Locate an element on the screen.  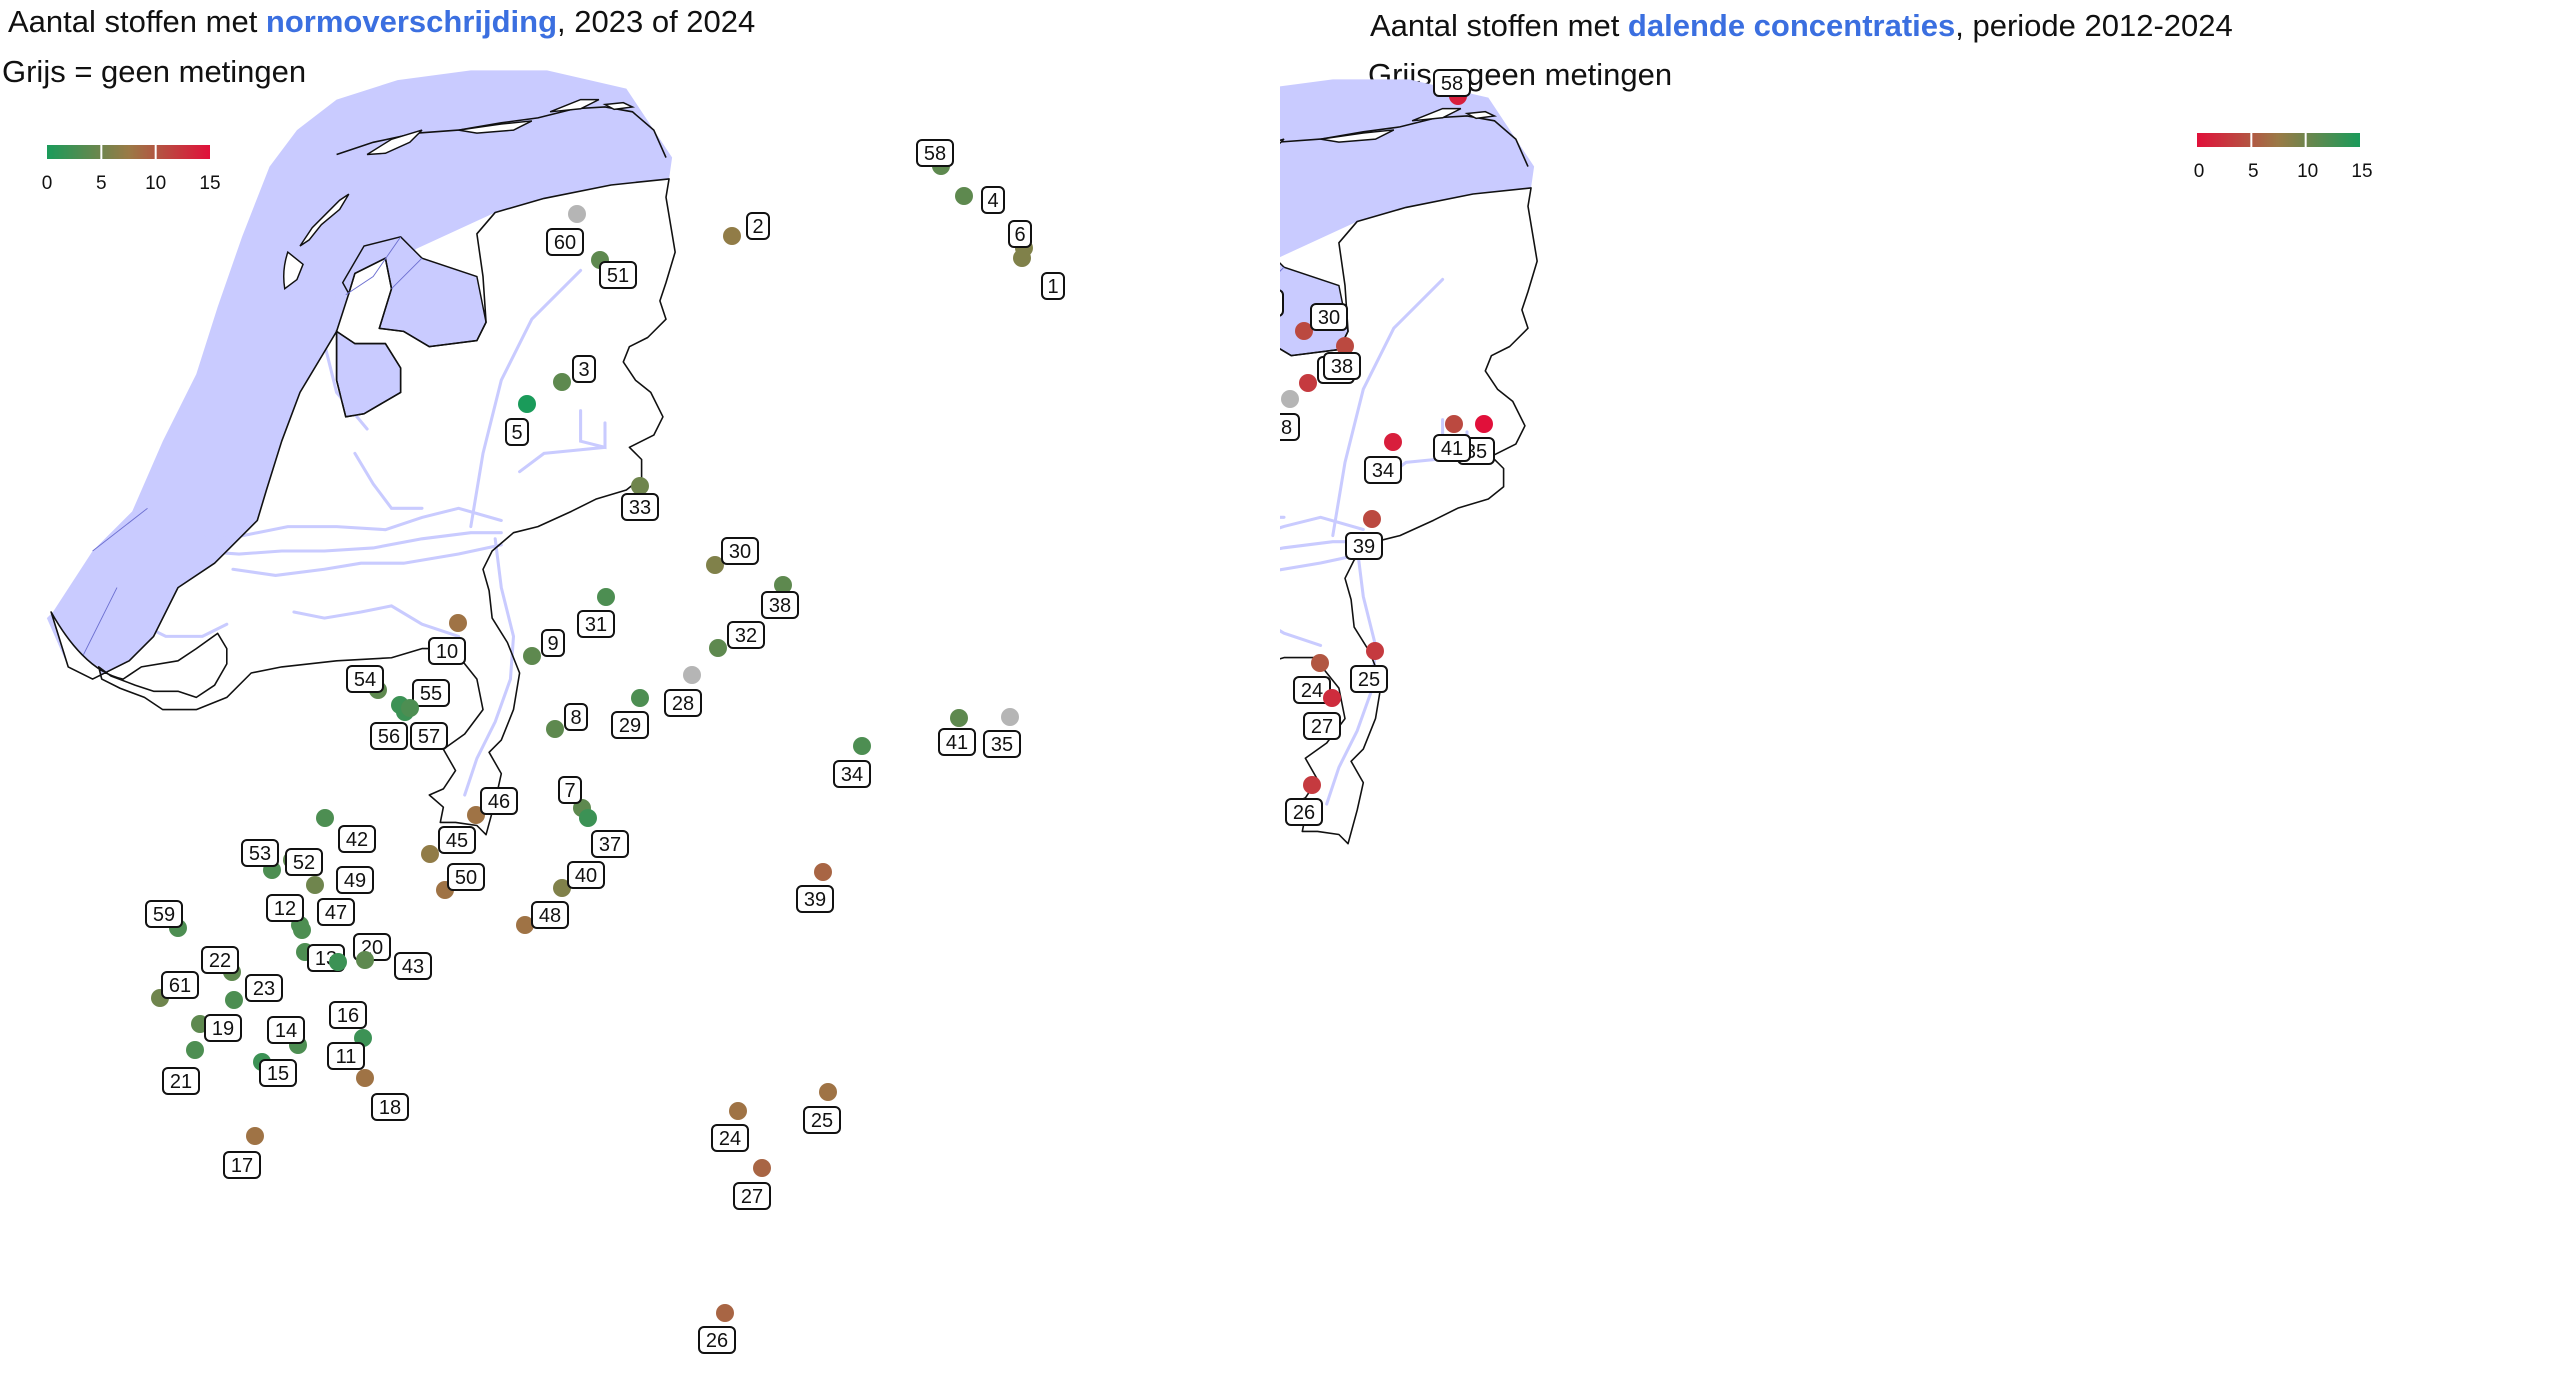
station-label-text: 7 is located at coordinates (569, 791).